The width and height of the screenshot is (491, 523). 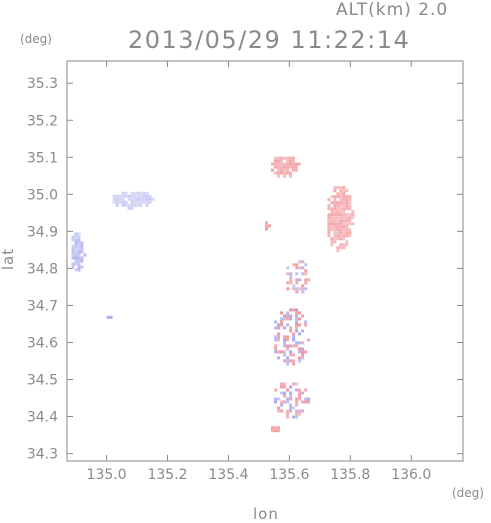 I want to click on y-tick-label: 35.0, so click(x=42, y=195).